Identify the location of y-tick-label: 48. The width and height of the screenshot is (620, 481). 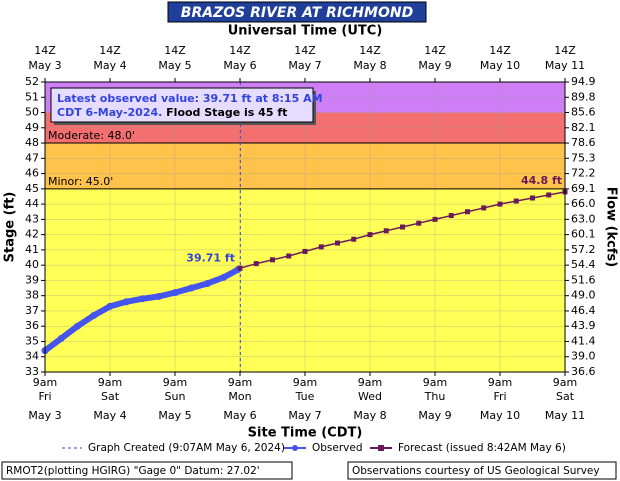
(32, 142).